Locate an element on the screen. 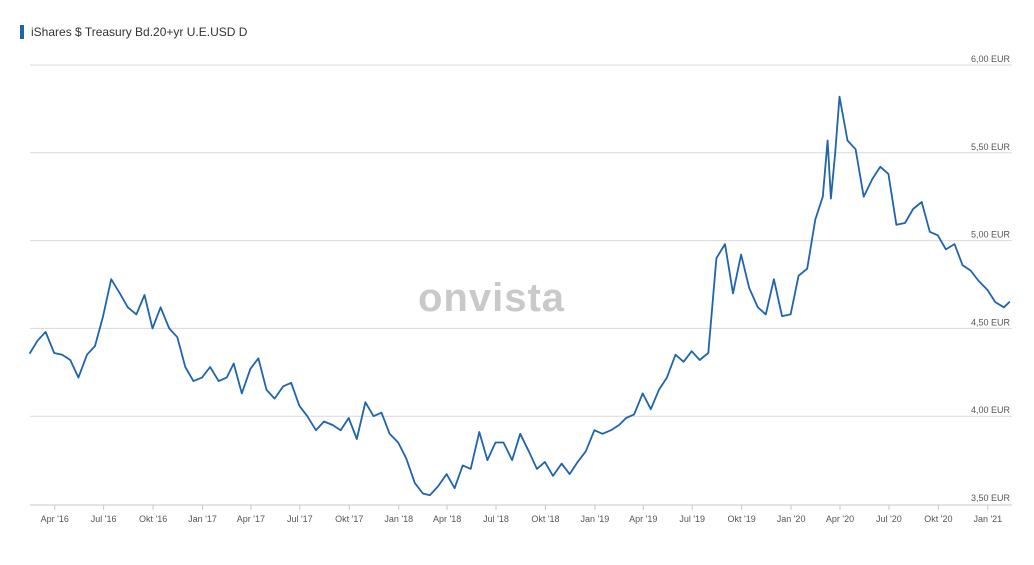 The width and height of the screenshot is (1034, 565). x-tick-label: Apr '19 is located at coordinates (643, 519).